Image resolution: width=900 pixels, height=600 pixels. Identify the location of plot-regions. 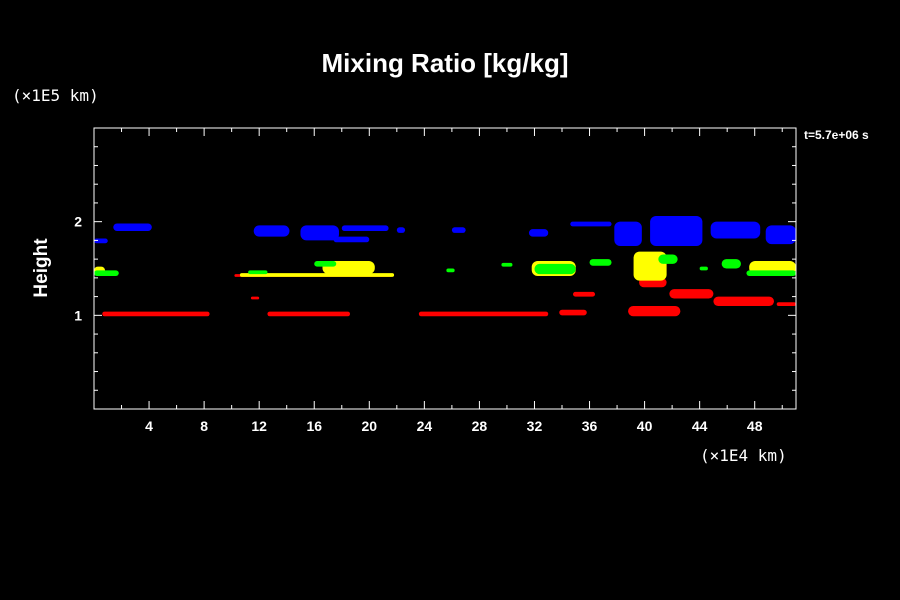
(445, 266).